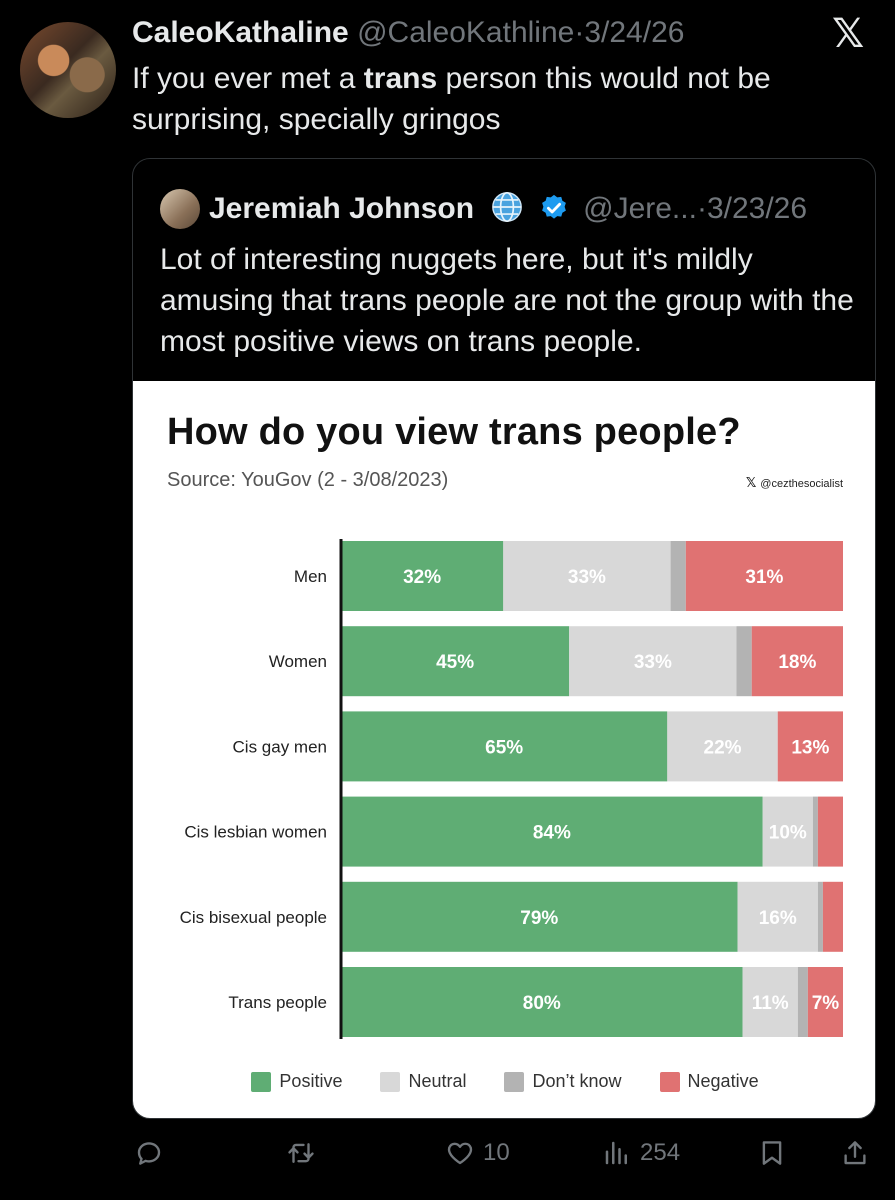 The image size is (895, 1200). What do you see at coordinates (496, 1152) in the screenshot?
I see `like-count: 10` at bounding box center [496, 1152].